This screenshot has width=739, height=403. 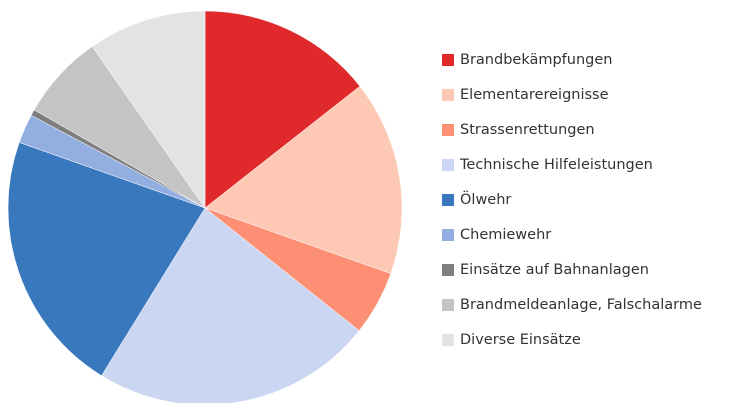 What do you see at coordinates (534, 95) in the screenshot?
I see `legend-label: Elementarereignisse` at bounding box center [534, 95].